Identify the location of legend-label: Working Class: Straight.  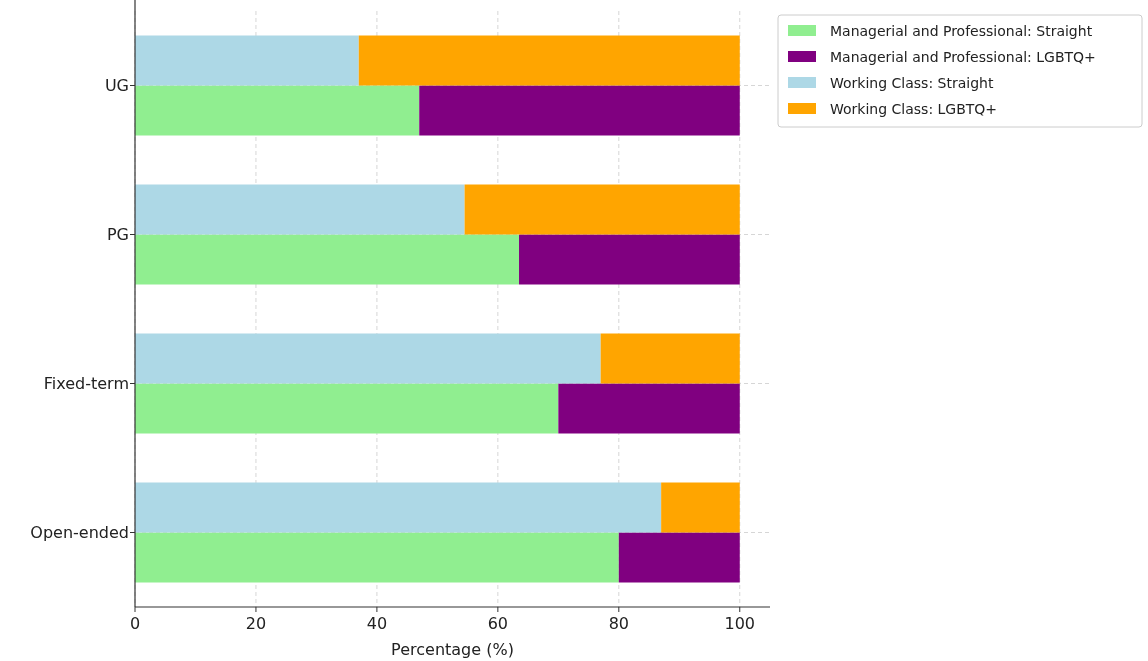
(912, 82).